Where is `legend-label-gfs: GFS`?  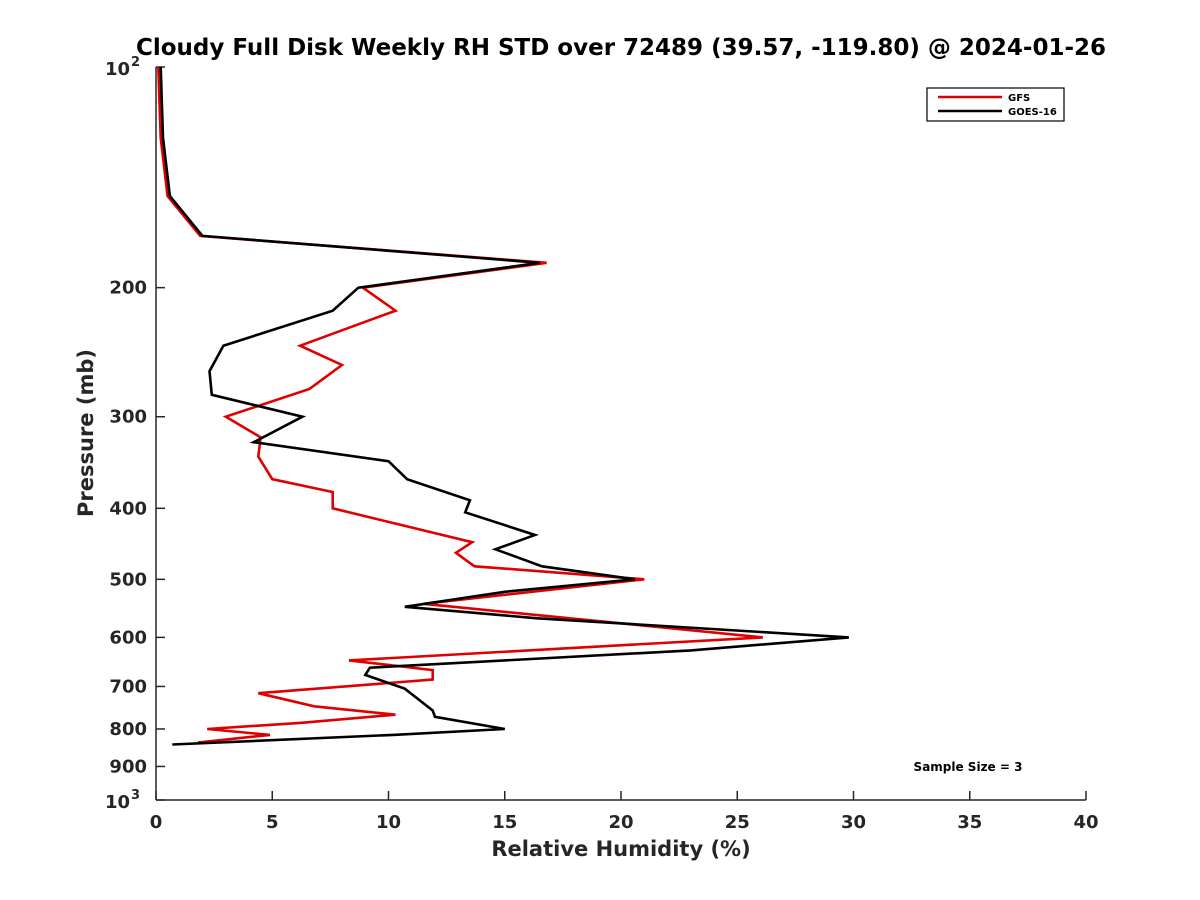 legend-label-gfs: GFS is located at coordinates (1019, 98).